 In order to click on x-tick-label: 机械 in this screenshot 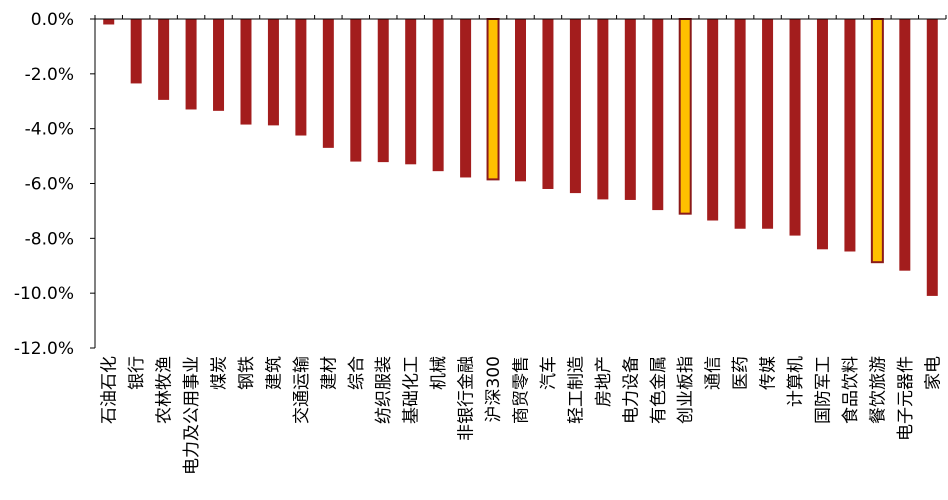, I will do `click(439, 373)`.